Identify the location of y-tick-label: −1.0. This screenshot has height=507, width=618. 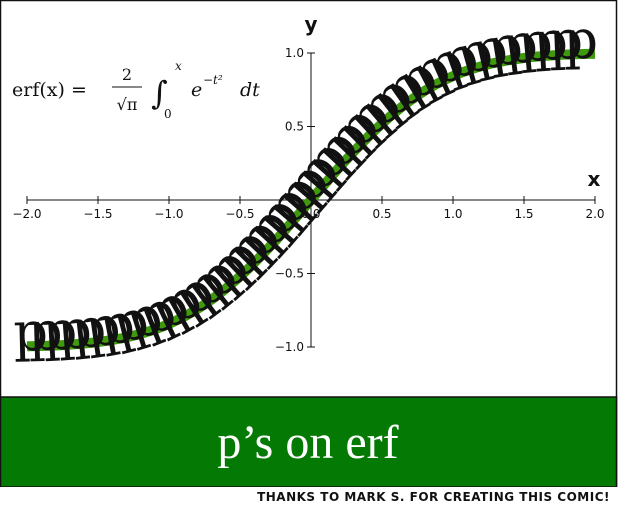
(289, 347).